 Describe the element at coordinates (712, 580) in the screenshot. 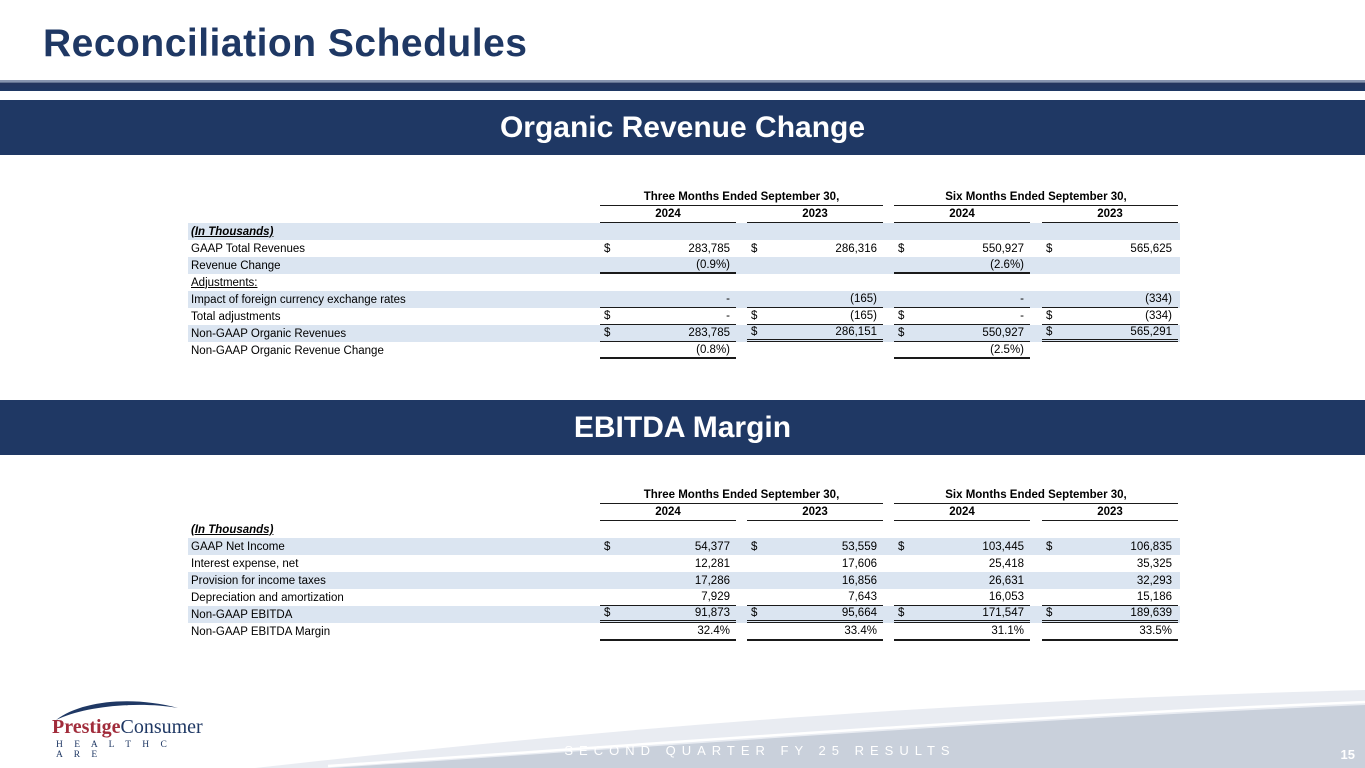

I see `cell-value: 17,286` at that location.